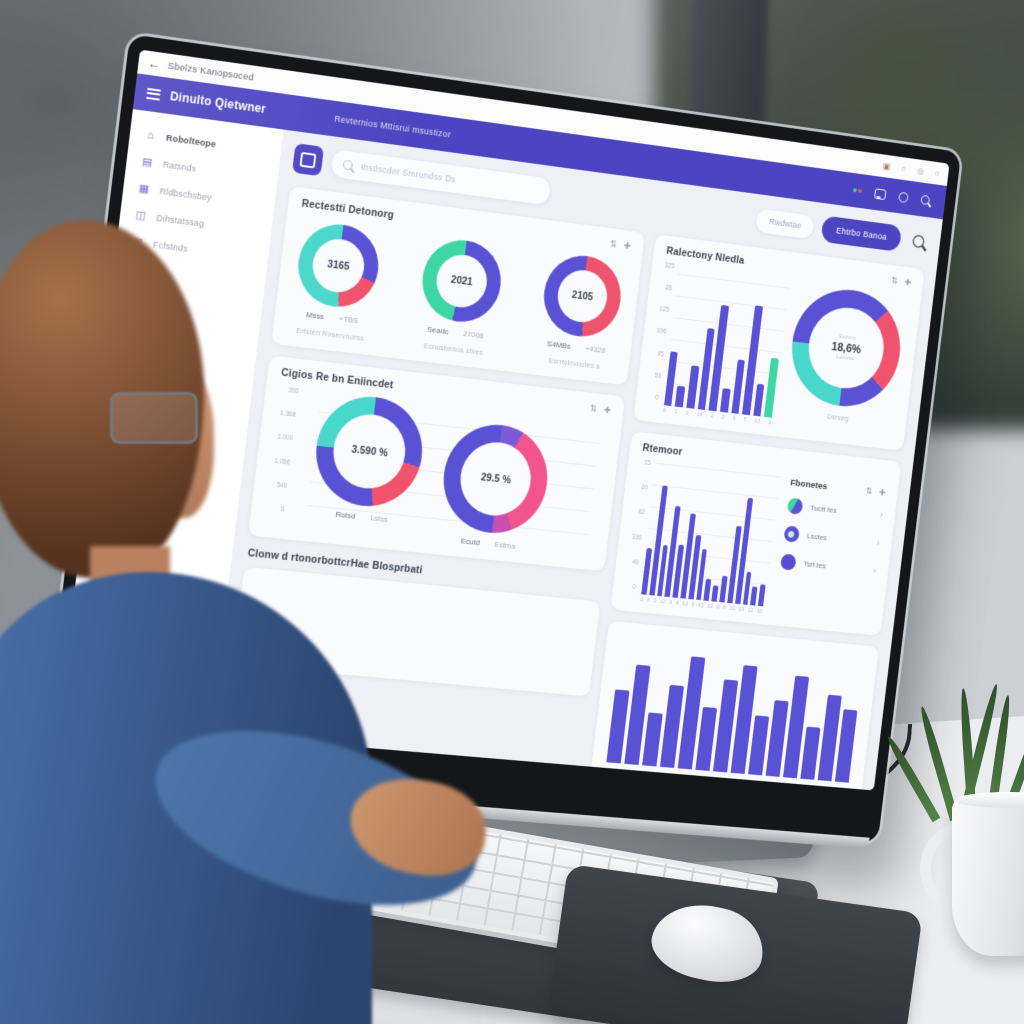  Describe the element at coordinates (831, 538) in the screenshot. I see `legend-item: Lsctes ›` at that location.